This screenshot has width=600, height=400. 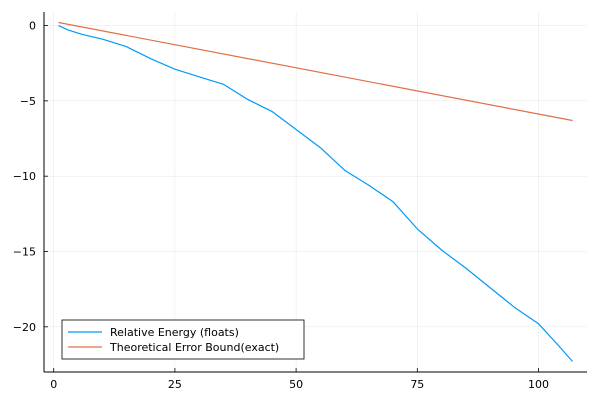 I want to click on y-tick-label: −5, so click(x=28, y=101).